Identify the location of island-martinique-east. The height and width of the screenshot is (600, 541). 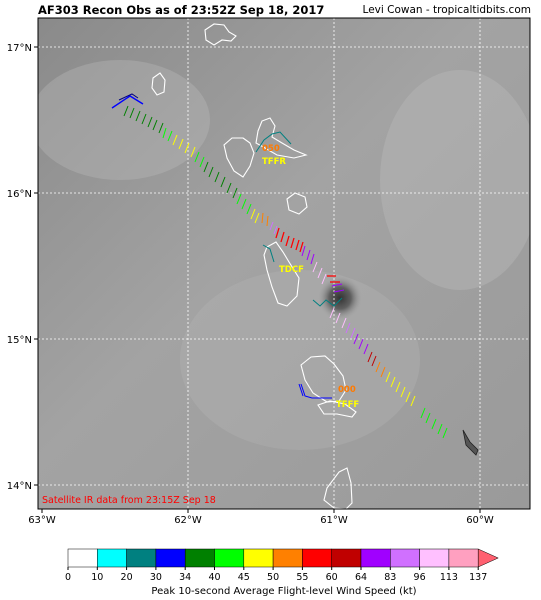
(337, 409).